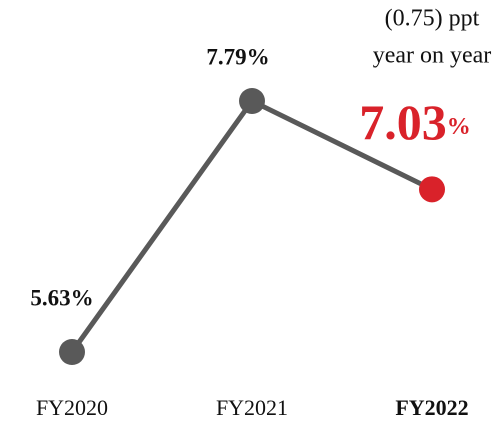  What do you see at coordinates (72, 407) in the screenshot?
I see `x-tick-label: FY2020` at bounding box center [72, 407].